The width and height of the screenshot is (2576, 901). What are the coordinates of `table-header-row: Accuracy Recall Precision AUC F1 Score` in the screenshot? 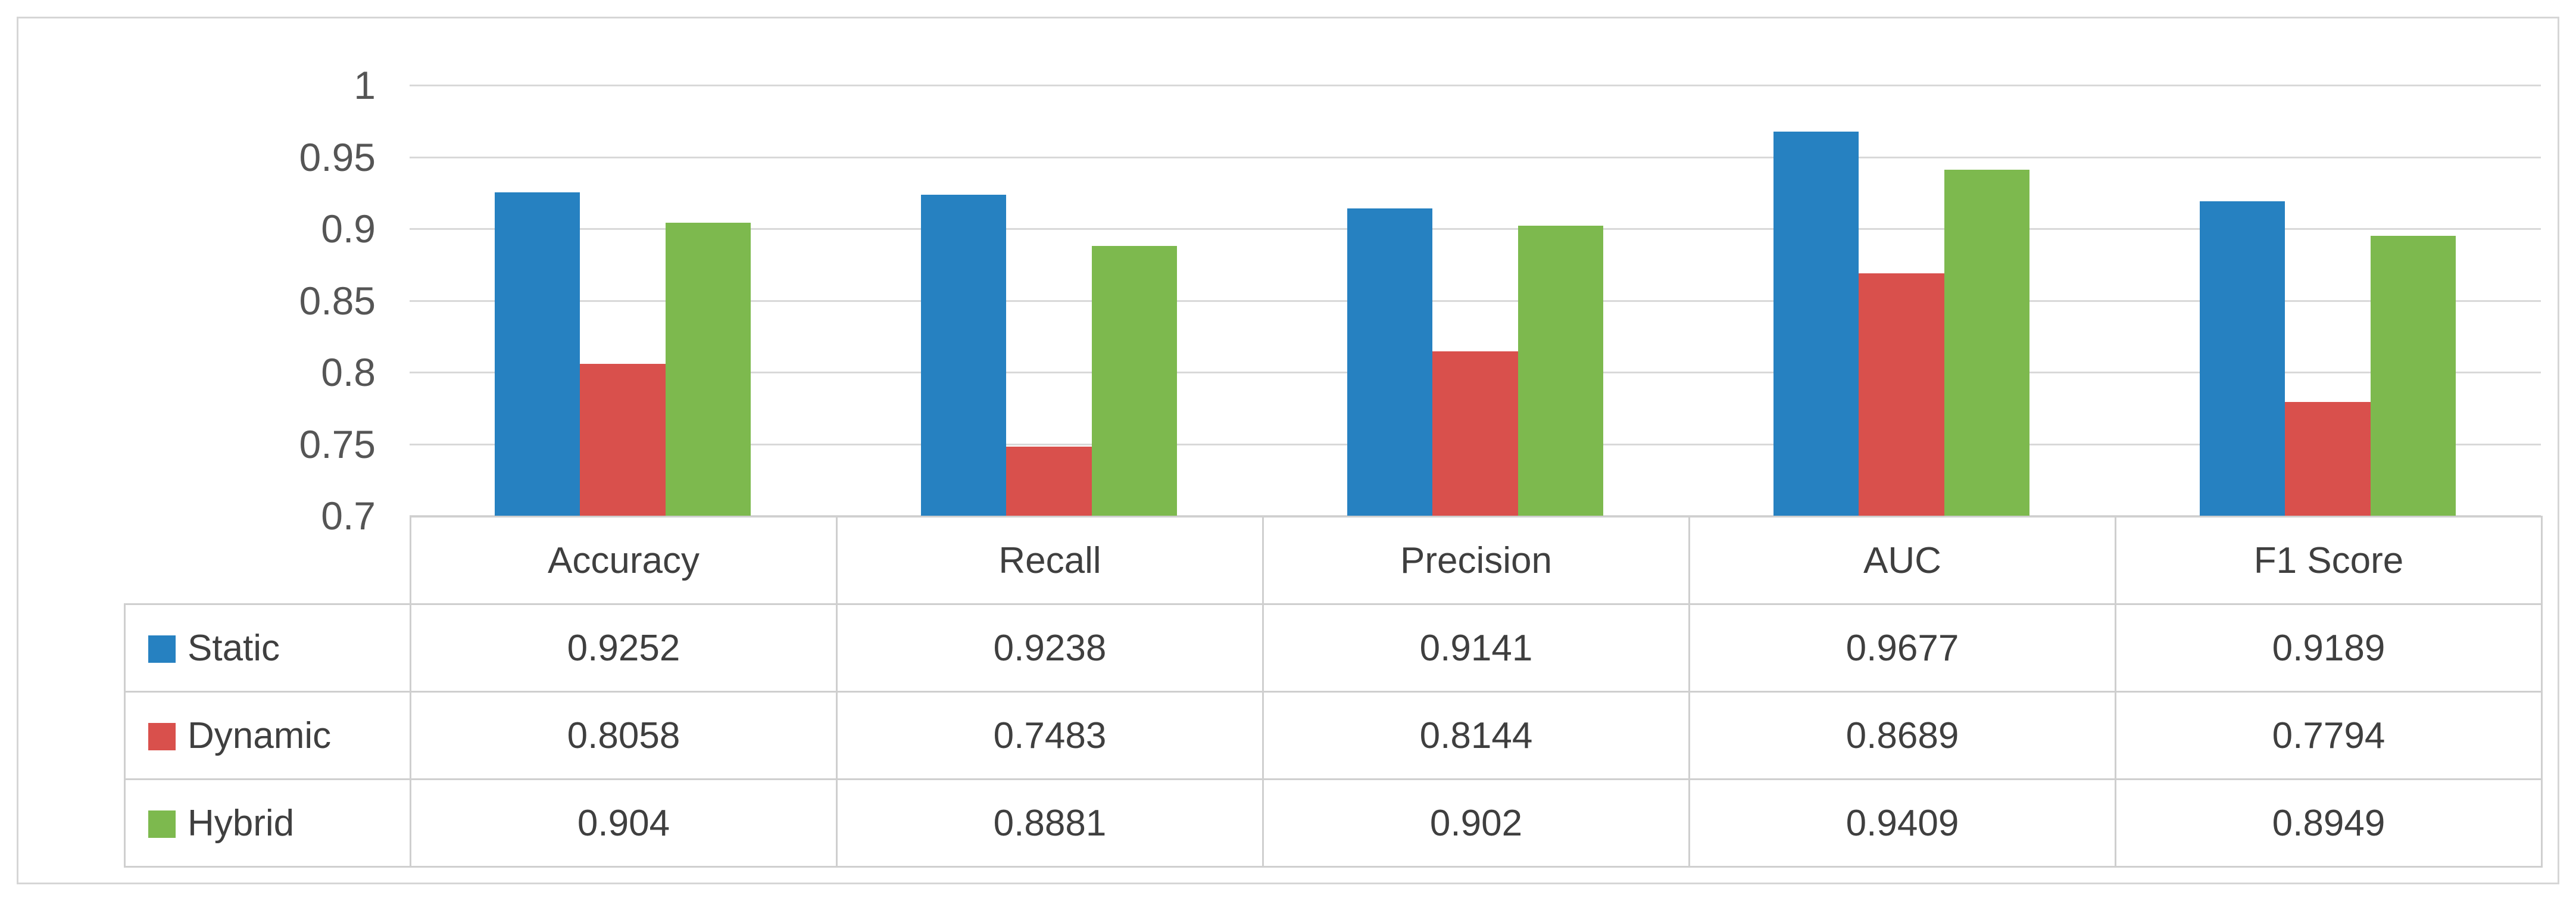 It's located at (1334, 560).